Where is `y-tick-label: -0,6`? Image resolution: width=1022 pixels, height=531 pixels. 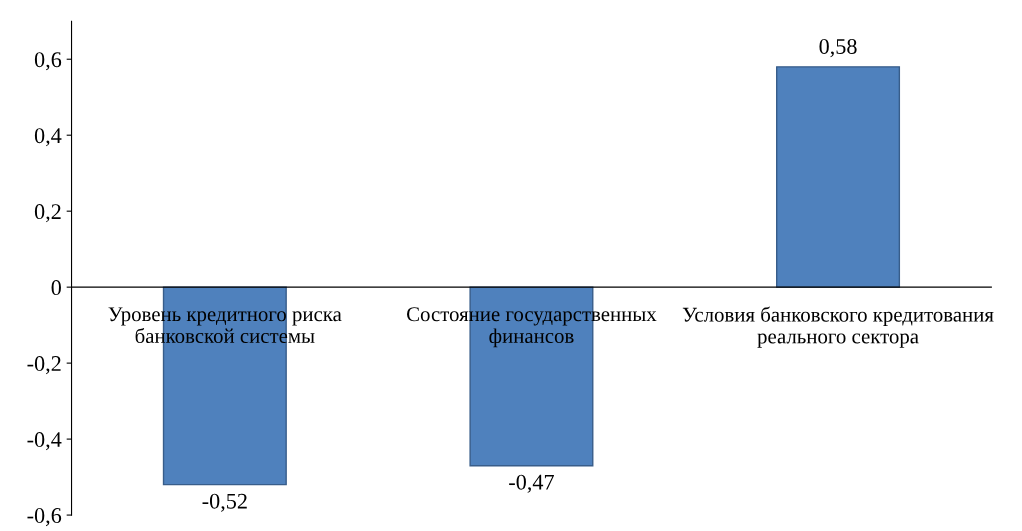
y-tick-label: -0,6 is located at coordinates (44, 517).